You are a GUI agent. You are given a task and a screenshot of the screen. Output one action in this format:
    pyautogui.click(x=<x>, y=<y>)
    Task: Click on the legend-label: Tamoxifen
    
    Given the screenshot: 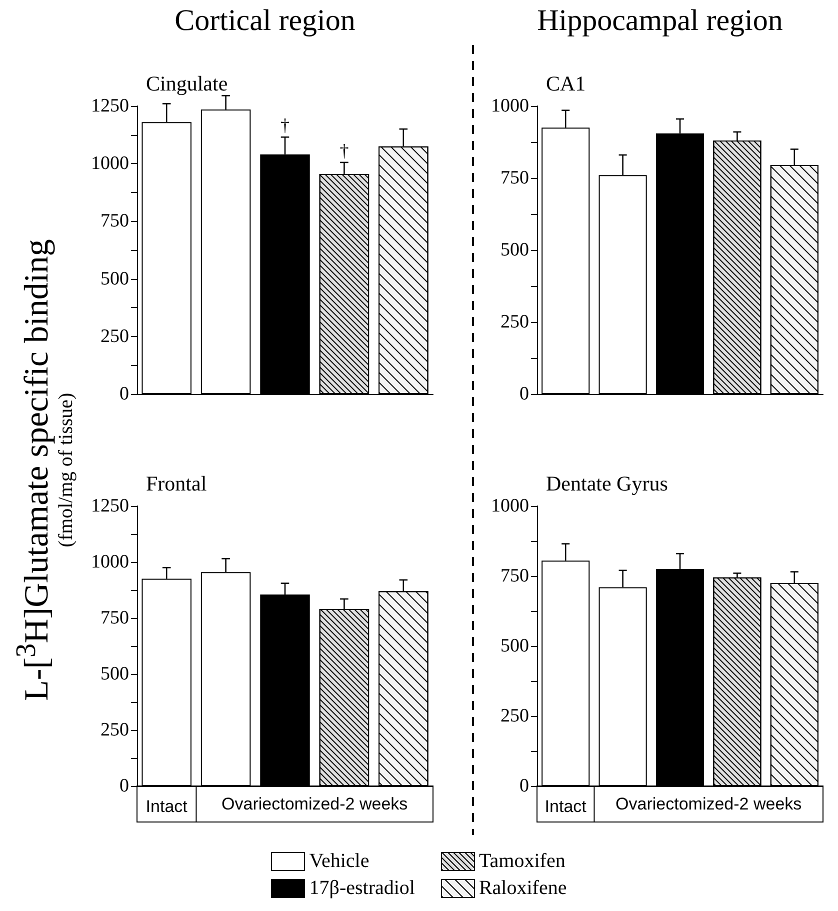 What is the action you would take?
    pyautogui.click(x=522, y=861)
    